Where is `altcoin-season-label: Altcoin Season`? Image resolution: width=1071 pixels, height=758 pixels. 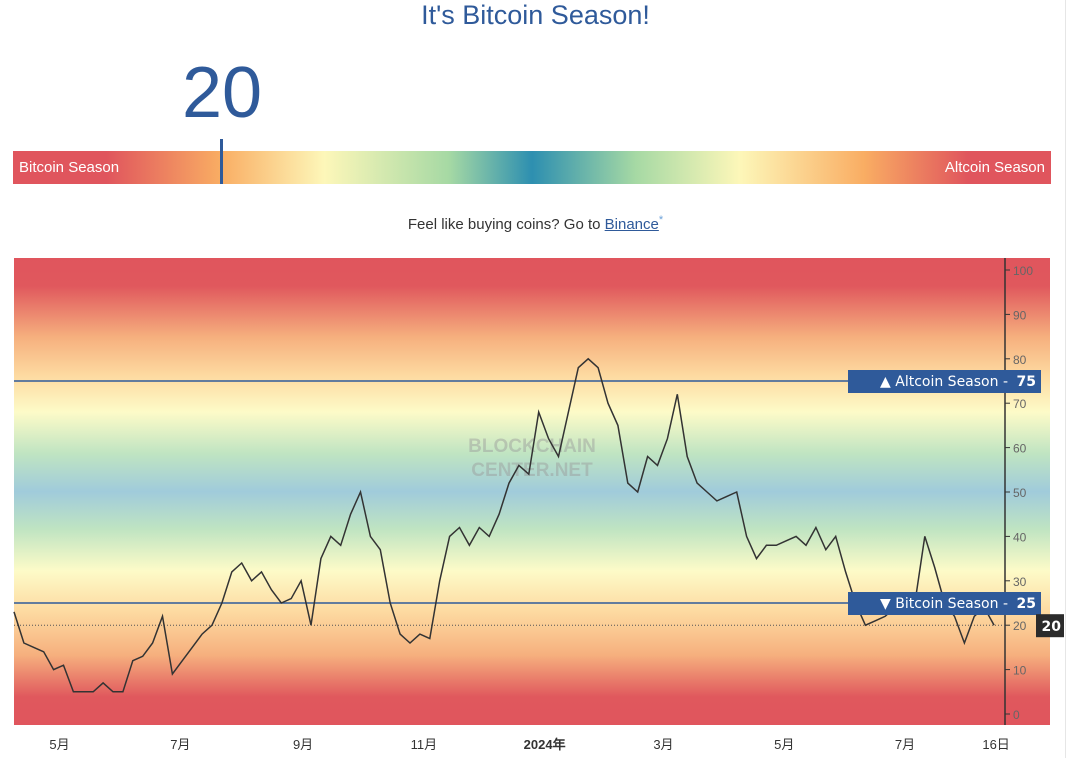
altcoin-season-label: Altcoin Season is located at coordinates (994, 167).